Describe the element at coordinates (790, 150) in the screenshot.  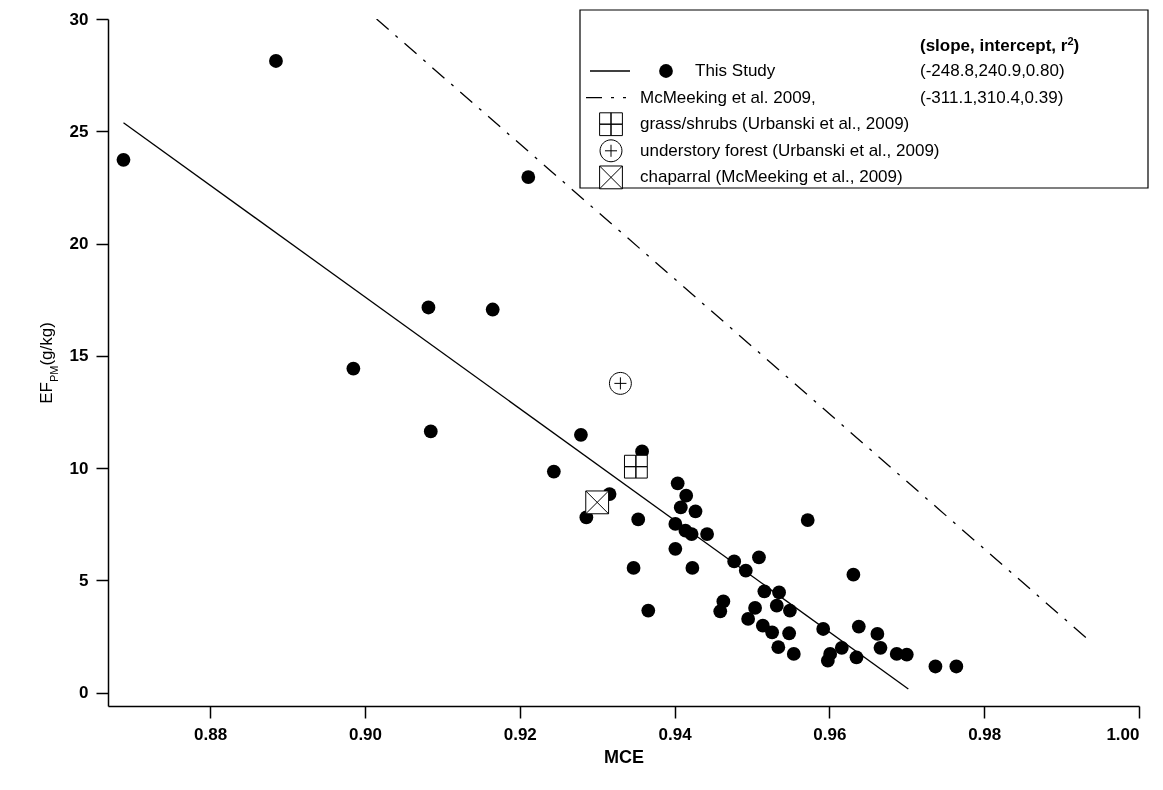
I see `legend-label: understory forest (Urbanski et al., 2009)` at that location.